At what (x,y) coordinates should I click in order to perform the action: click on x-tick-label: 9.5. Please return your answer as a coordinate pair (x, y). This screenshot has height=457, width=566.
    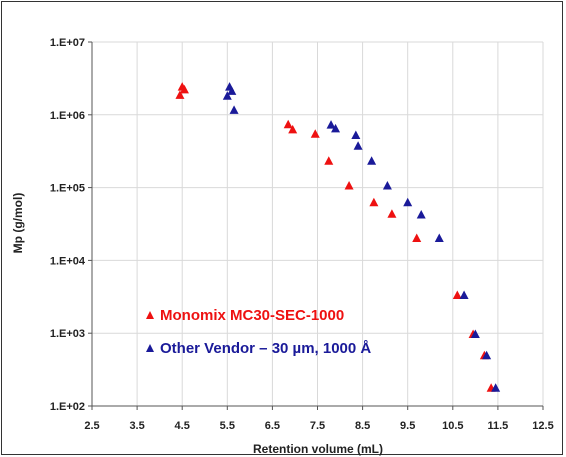
    Looking at the image, I should click on (407, 426).